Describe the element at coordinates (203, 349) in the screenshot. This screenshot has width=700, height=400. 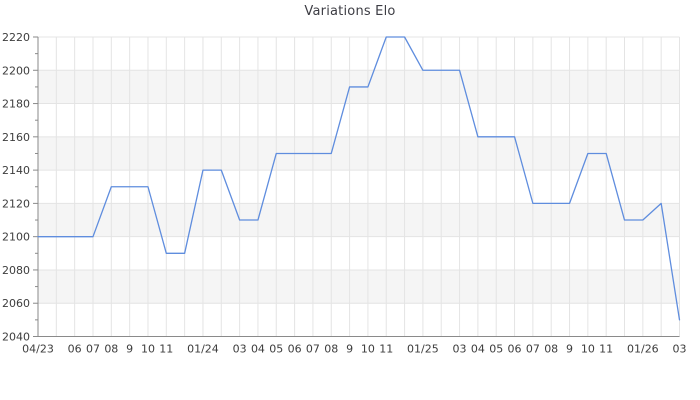
I see `x-tick-label: 01/24` at that location.